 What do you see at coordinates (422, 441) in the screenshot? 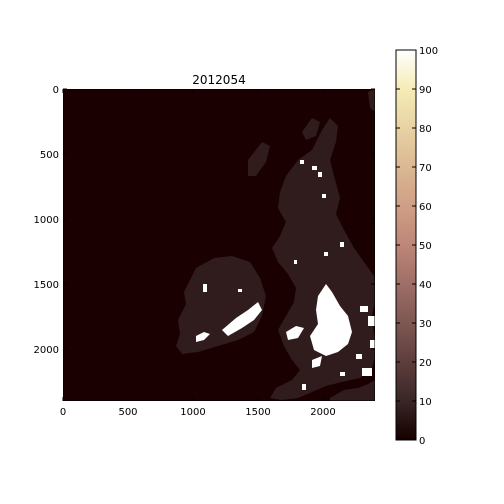
I see `colorbar-tick-label: 0` at bounding box center [422, 441].